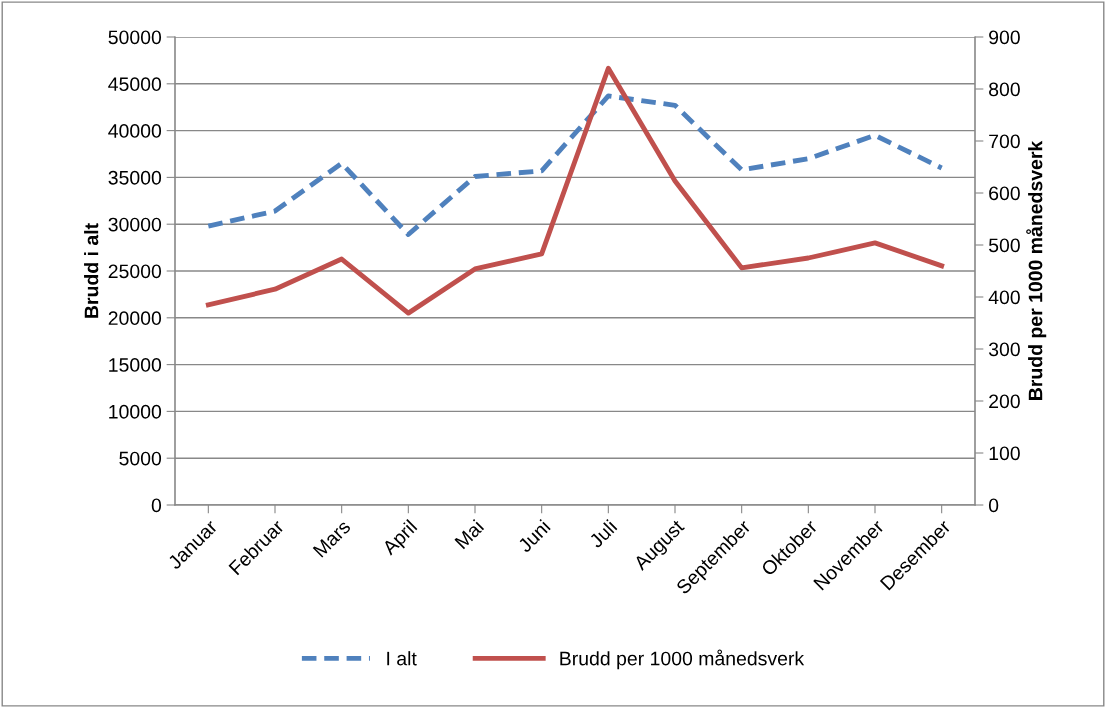 The height and width of the screenshot is (708, 1106). Describe the element at coordinates (140, 458) in the screenshot. I see `y-tick-label: 5000` at that location.